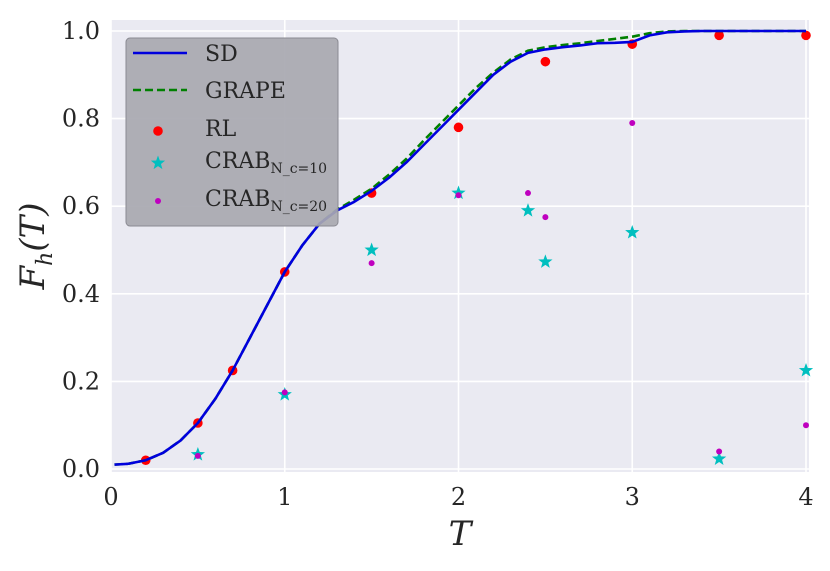  Describe the element at coordinates (284, 497) in the screenshot. I see `x-tick-label: 1` at that location.